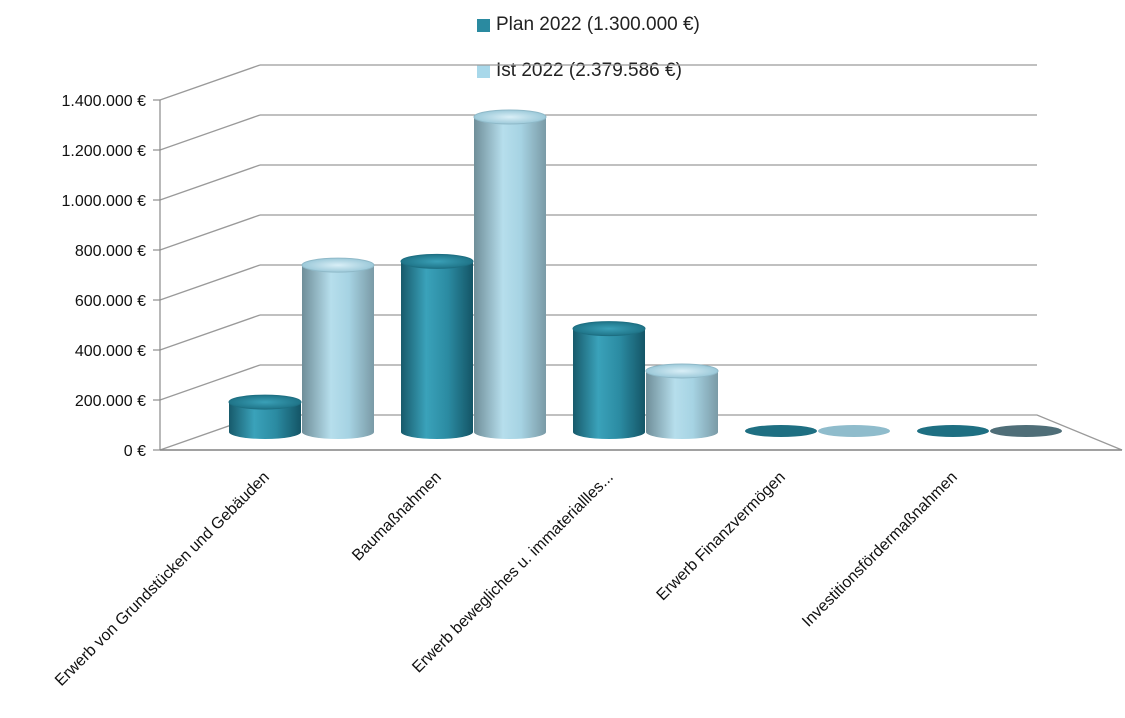 This screenshot has height=718, width=1125. What do you see at coordinates (103, 101) in the screenshot?
I see `y-tick-label: 1.400.000 €` at bounding box center [103, 101].